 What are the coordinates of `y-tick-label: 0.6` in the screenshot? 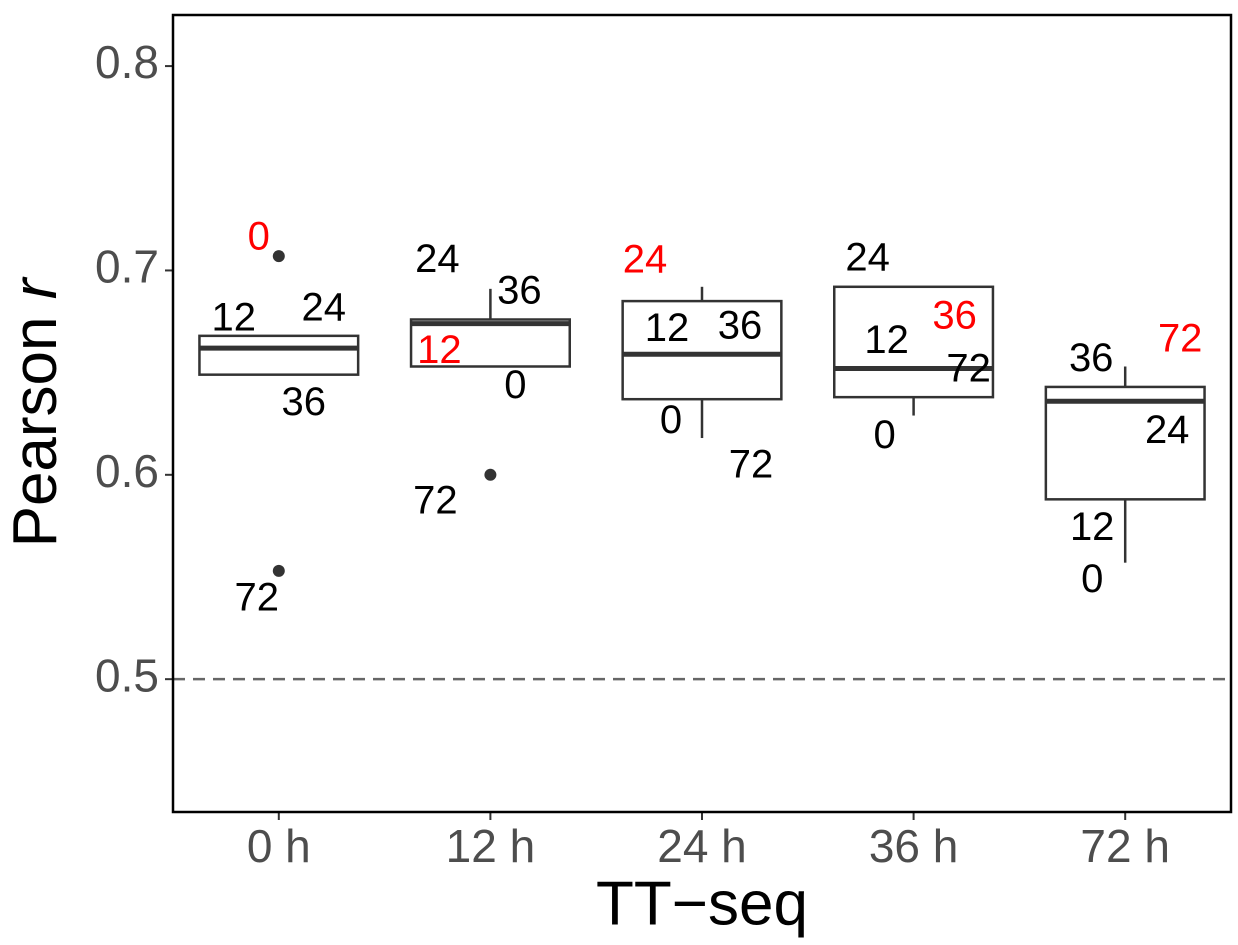 It's located at (127, 471).